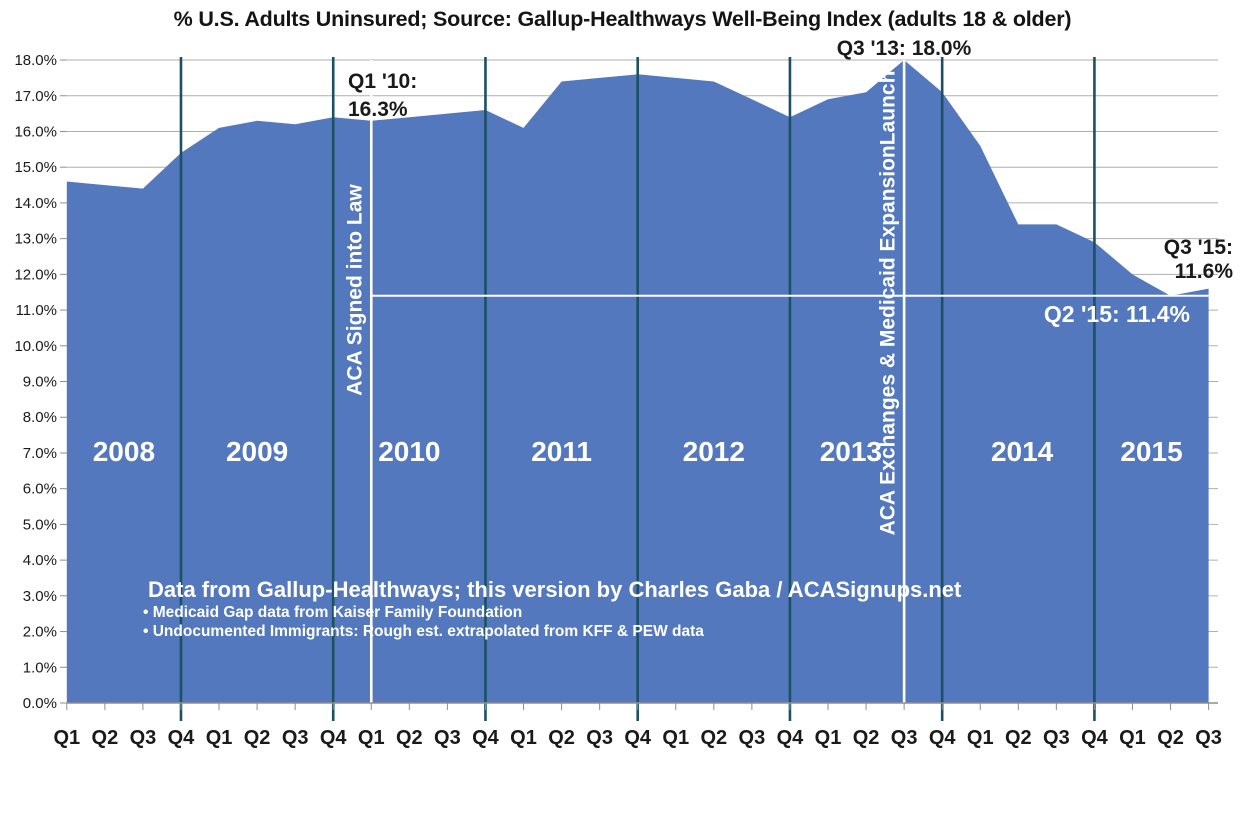 This screenshot has height=830, width=1245. What do you see at coordinates (40, 382) in the screenshot?
I see `y-axis-label: 9.0%` at bounding box center [40, 382].